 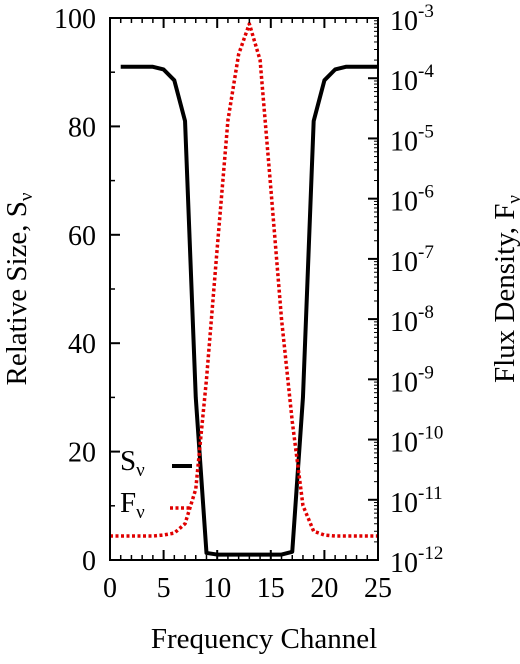 What do you see at coordinates (271, 588) in the screenshot?
I see `x-tick-label: 15` at bounding box center [271, 588].